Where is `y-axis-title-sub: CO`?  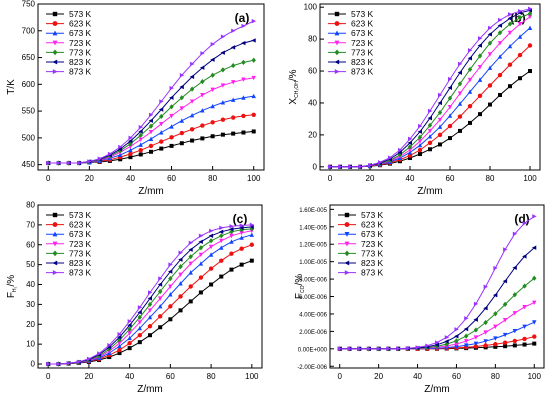 y-axis-title-sub: CO is located at coordinates (303, 289).